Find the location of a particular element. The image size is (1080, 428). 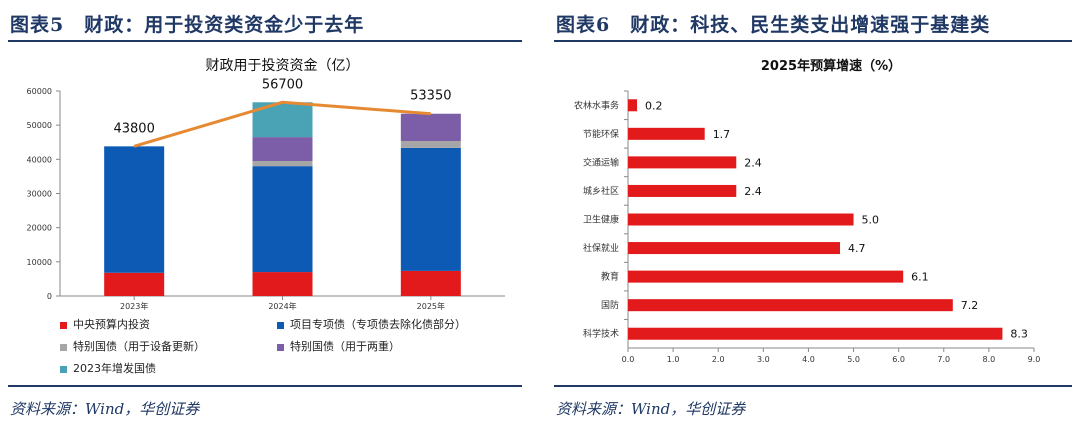

legend-swatch-red is located at coordinates (63, 325).